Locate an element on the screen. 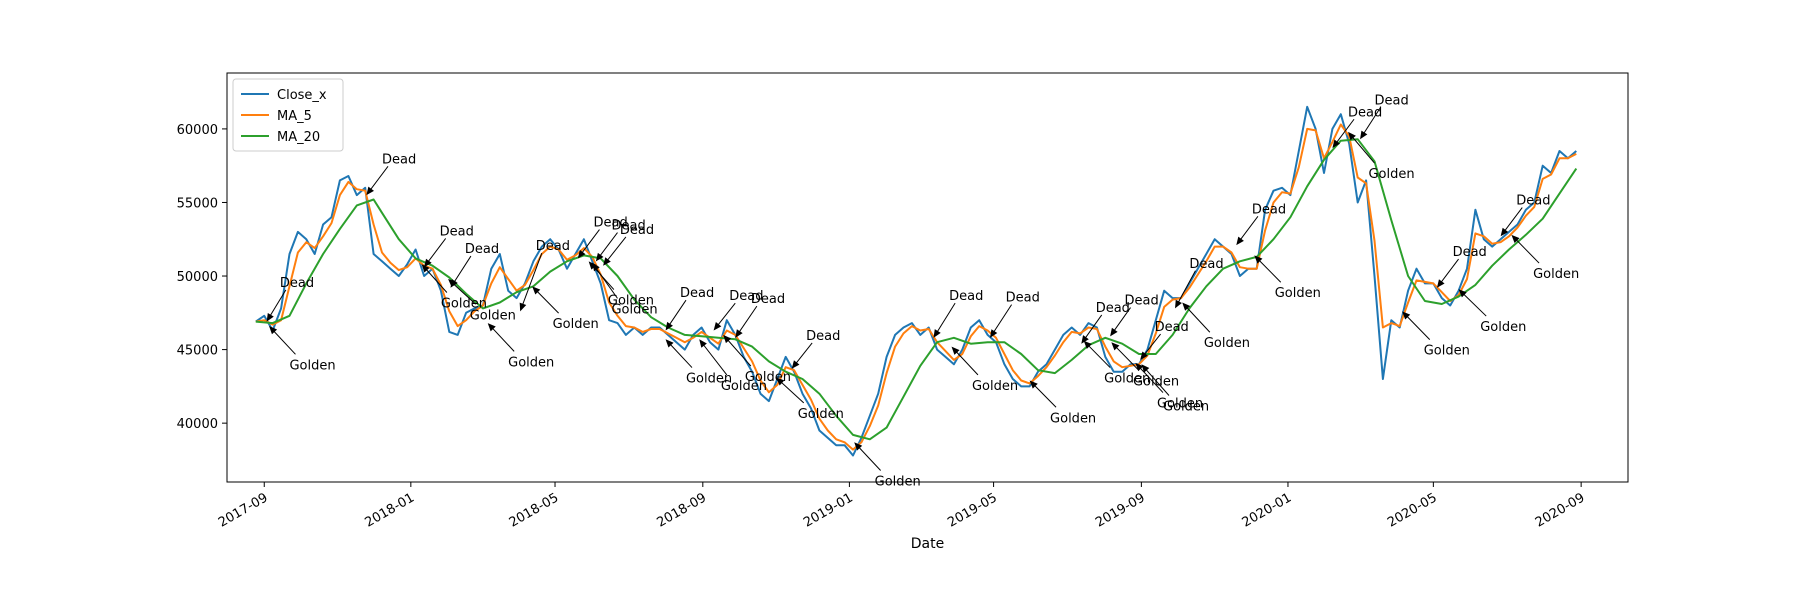 This screenshot has width=1800, height=600. x-tick-label: 2019-05 is located at coordinates (972, 510).